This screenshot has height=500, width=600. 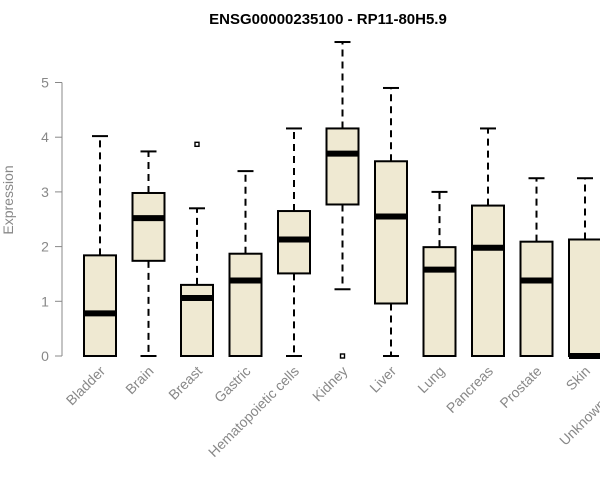 What do you see at coordinates (8, 199) in the screenshot?
I see `y-axis-label: Expression` at bounding box center [8, 199].